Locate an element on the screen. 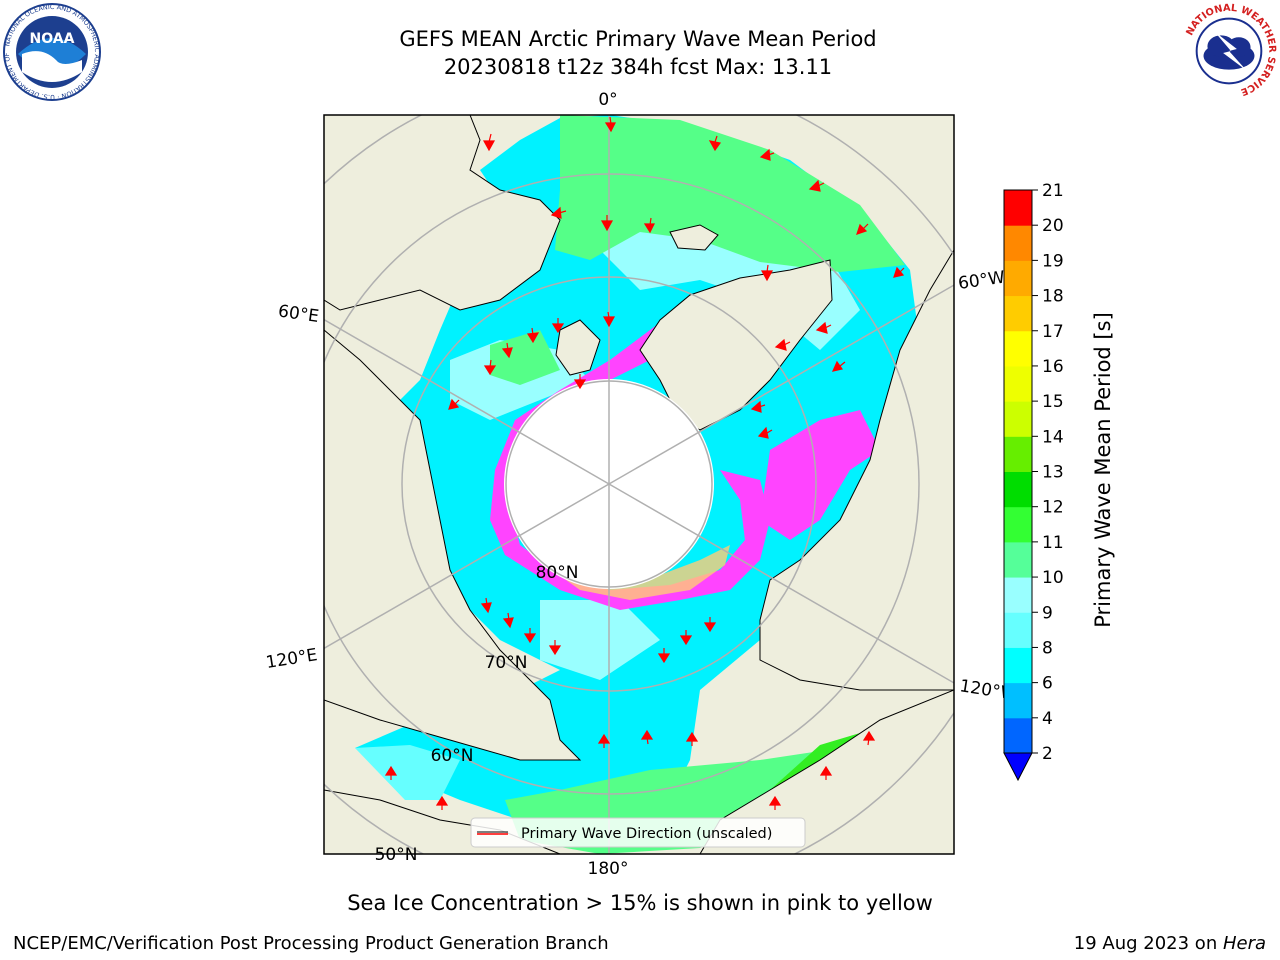 The image size is (1280, 960). colorbar-tick-label: 9 is located at coordinates (1047, 613).